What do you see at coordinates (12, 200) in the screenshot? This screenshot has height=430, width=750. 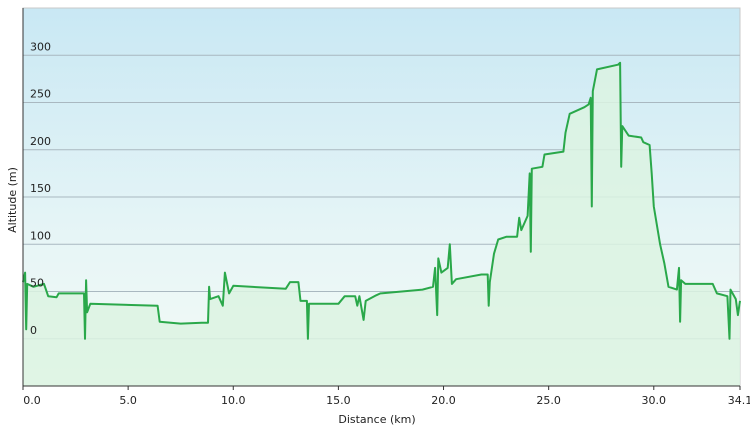 I see `y-axis-title: Altitude (m)` at bounding box center [12, 200].